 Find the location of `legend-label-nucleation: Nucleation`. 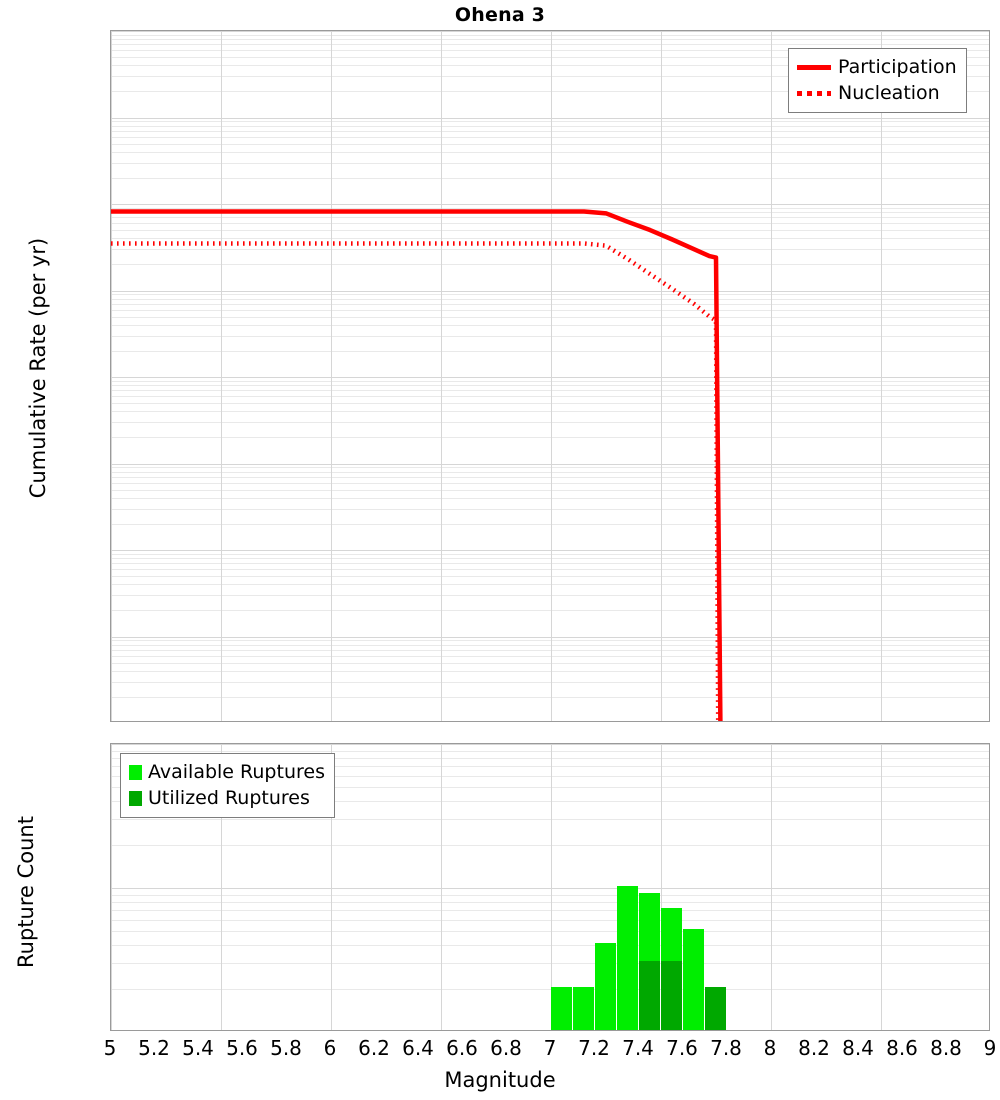

legend-label-nucleation: Nucleation is located at coordinates (889, 93).